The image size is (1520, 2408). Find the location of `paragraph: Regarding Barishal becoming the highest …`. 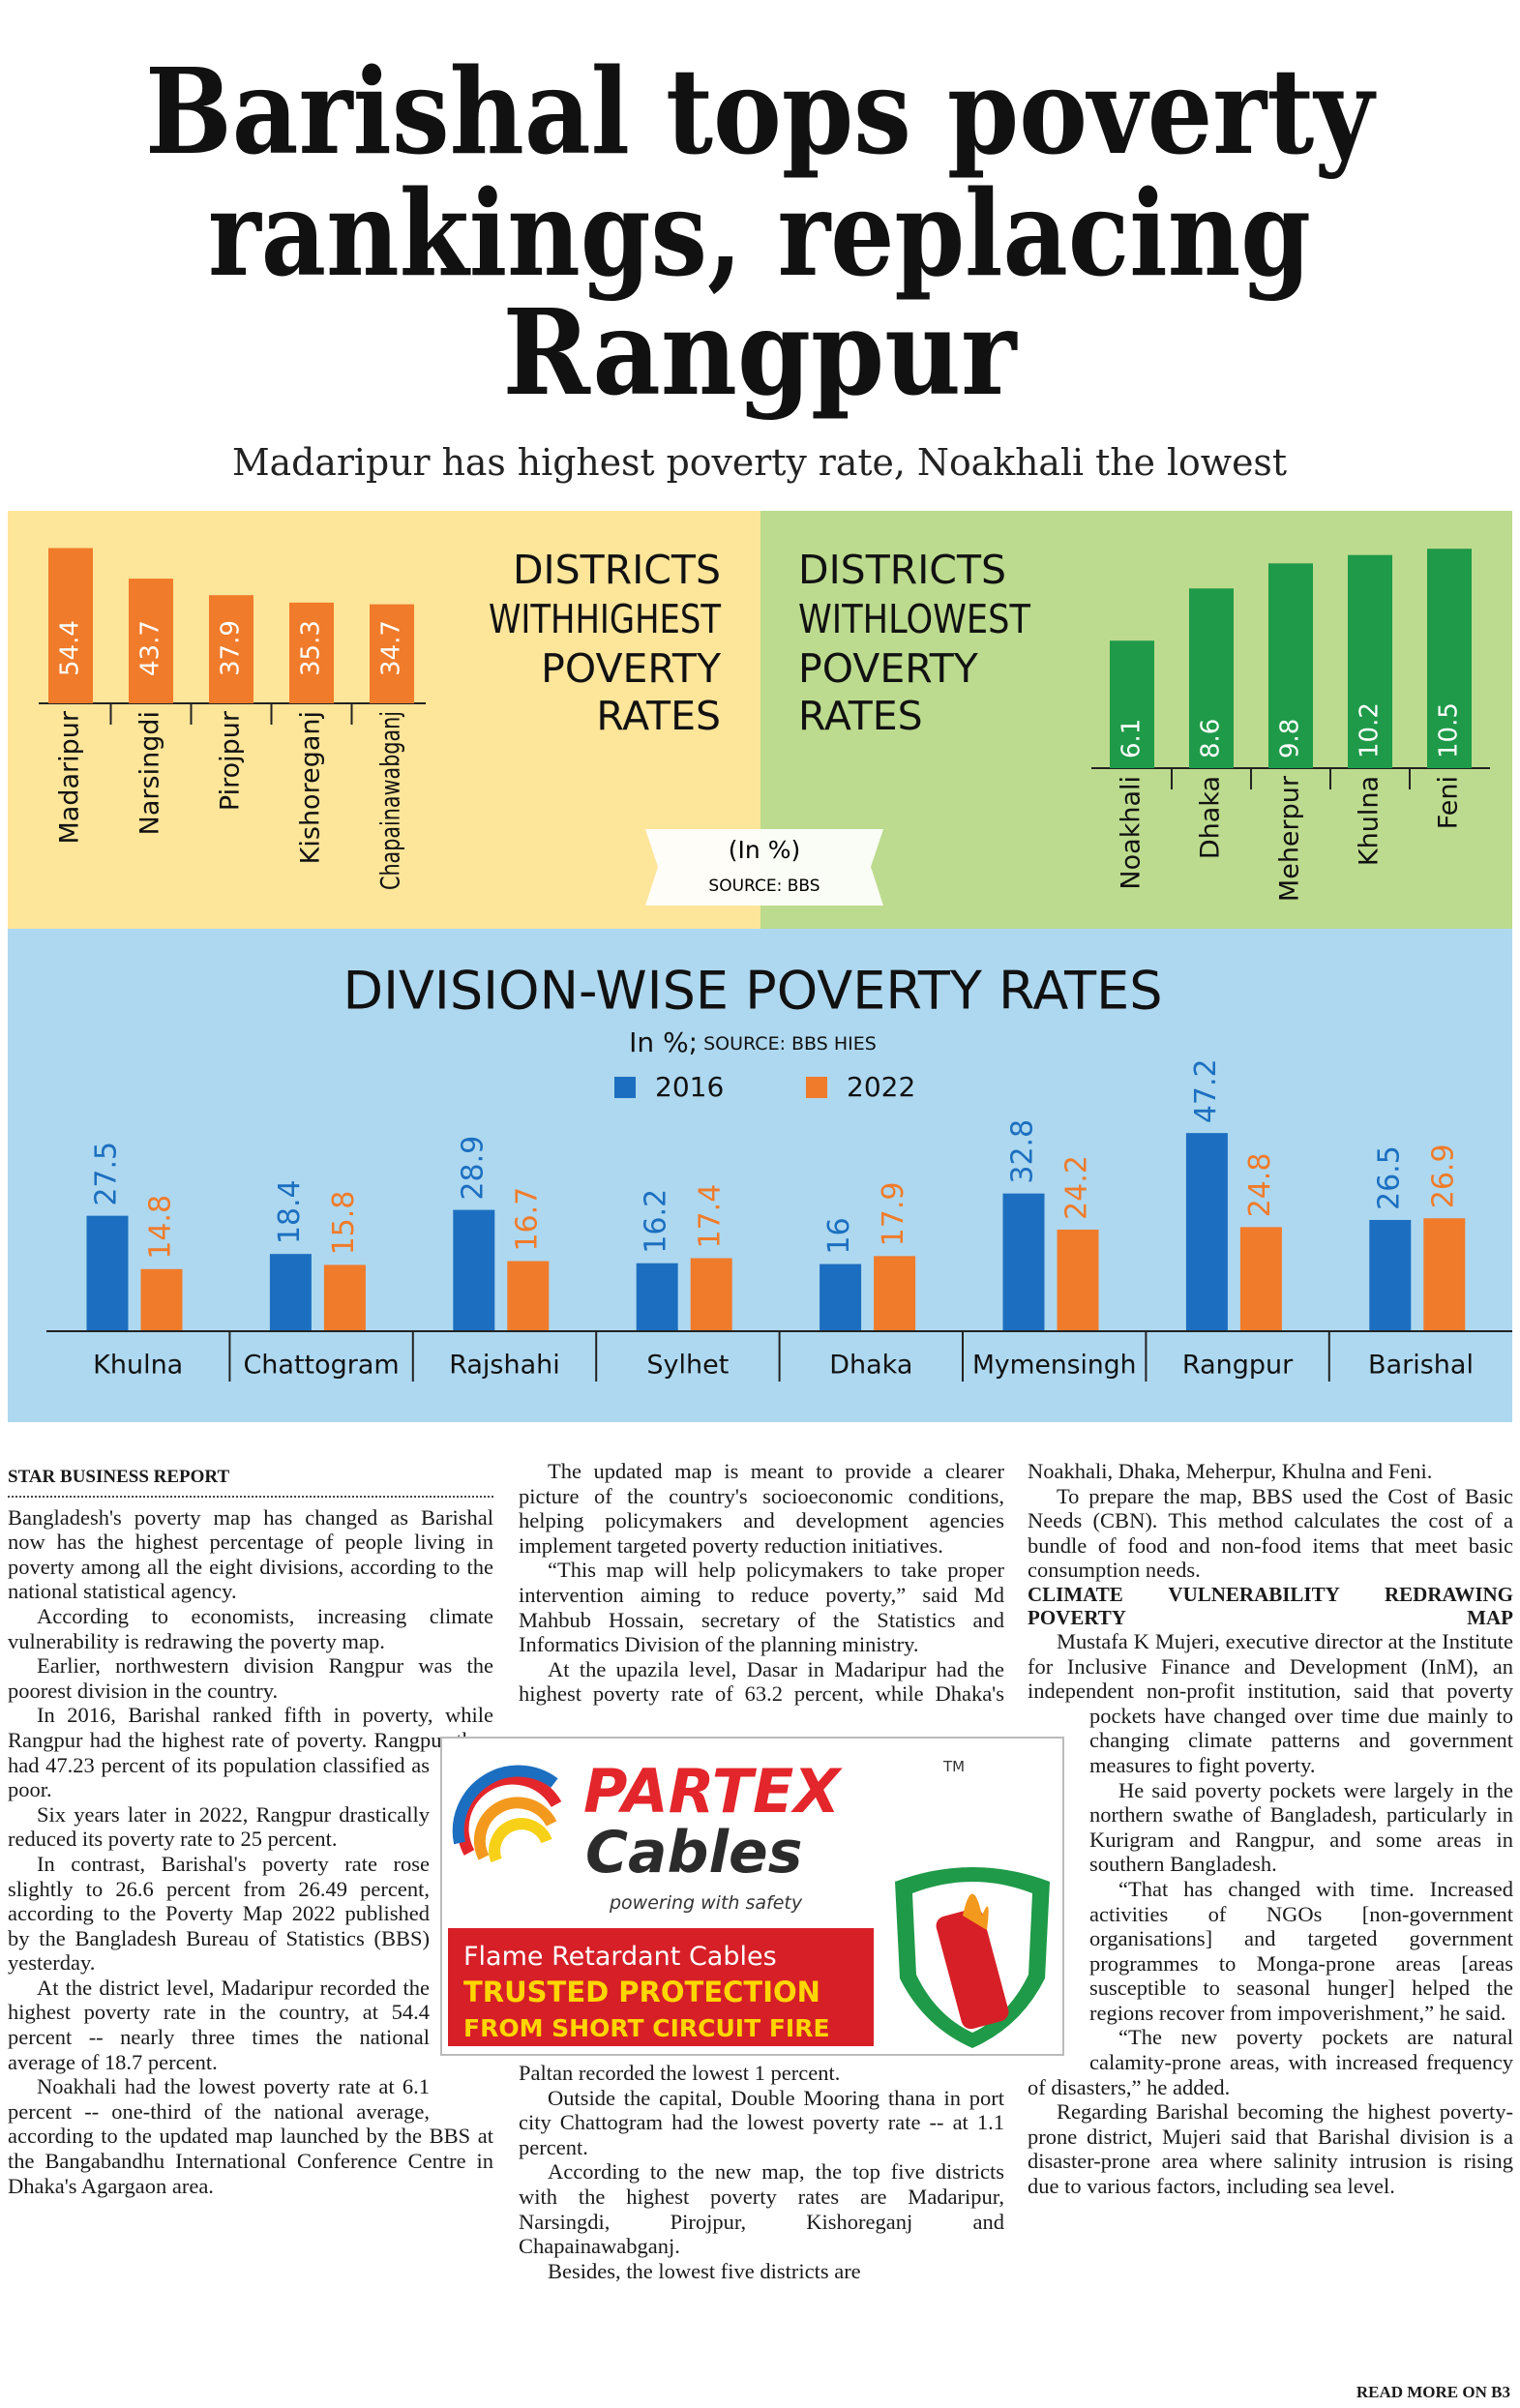

paragraph: Regarding Barishal becoming the highest … is located at coordinates (1270, 2149).